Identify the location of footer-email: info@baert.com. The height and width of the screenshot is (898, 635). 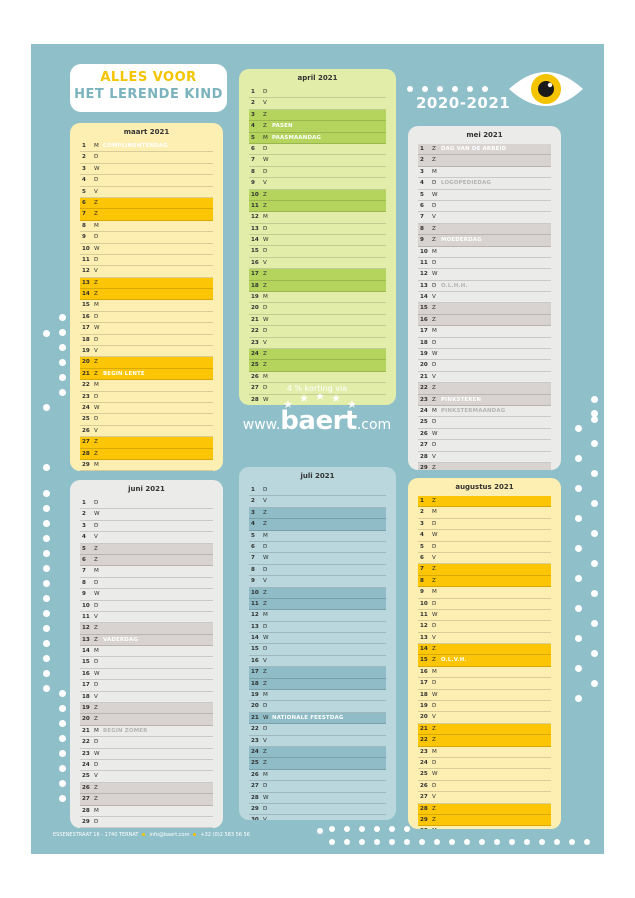
(169, 835).